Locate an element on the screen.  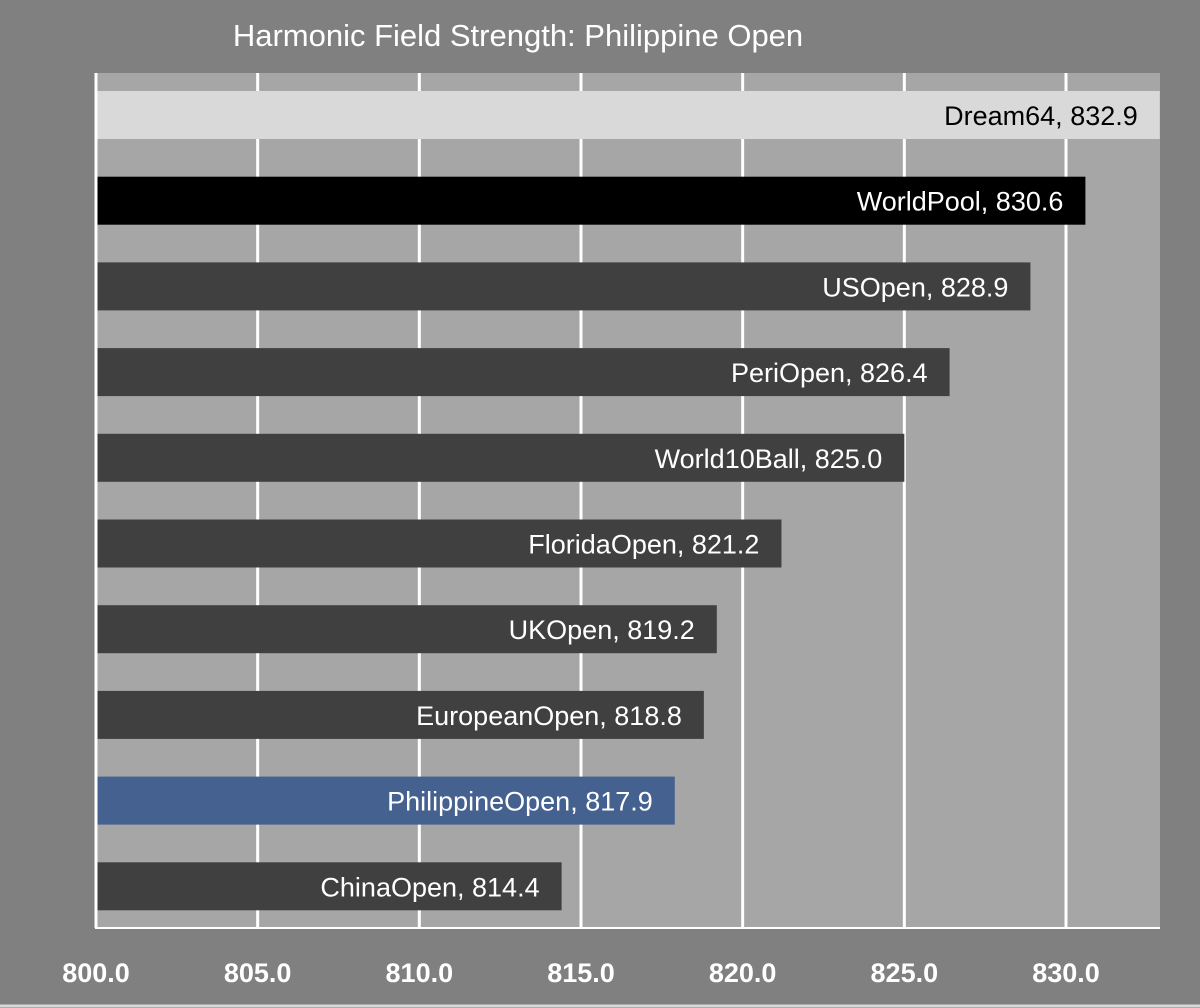
x-tick-label: 805.0 is located at coordinates (258, 973).